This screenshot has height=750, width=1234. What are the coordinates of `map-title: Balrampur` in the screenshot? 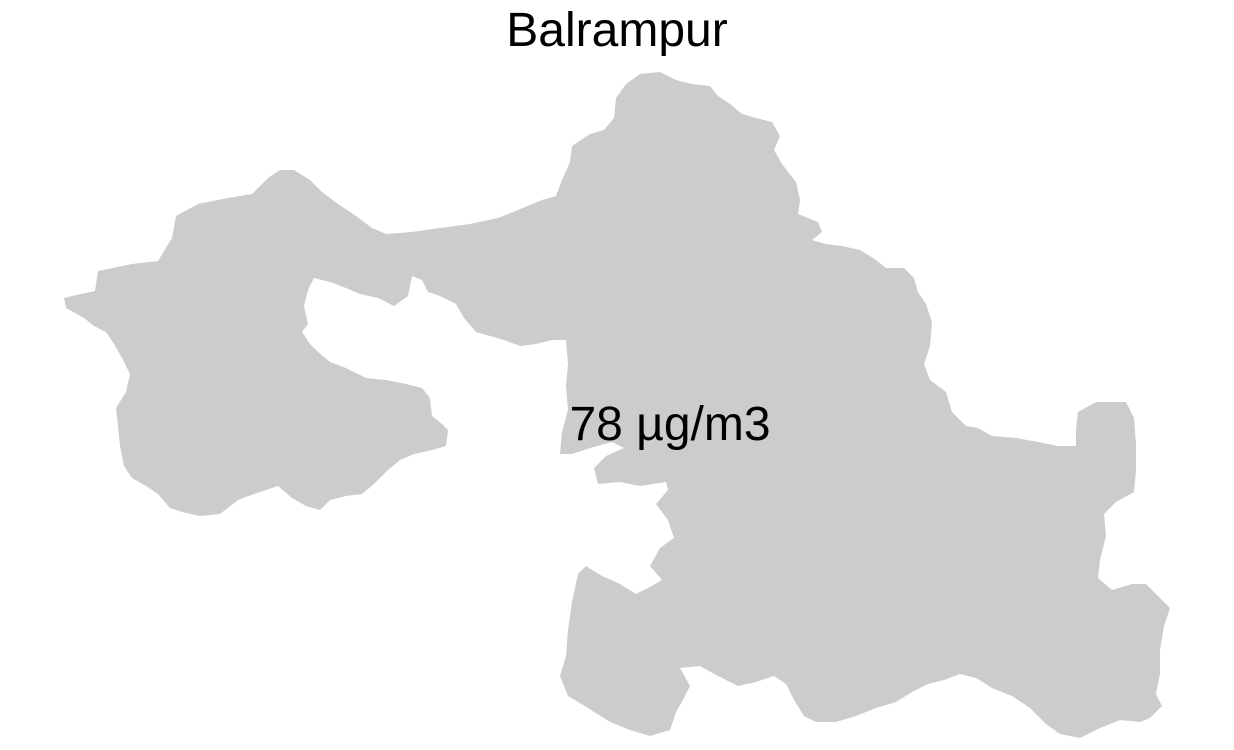 It's located at (617, 30).